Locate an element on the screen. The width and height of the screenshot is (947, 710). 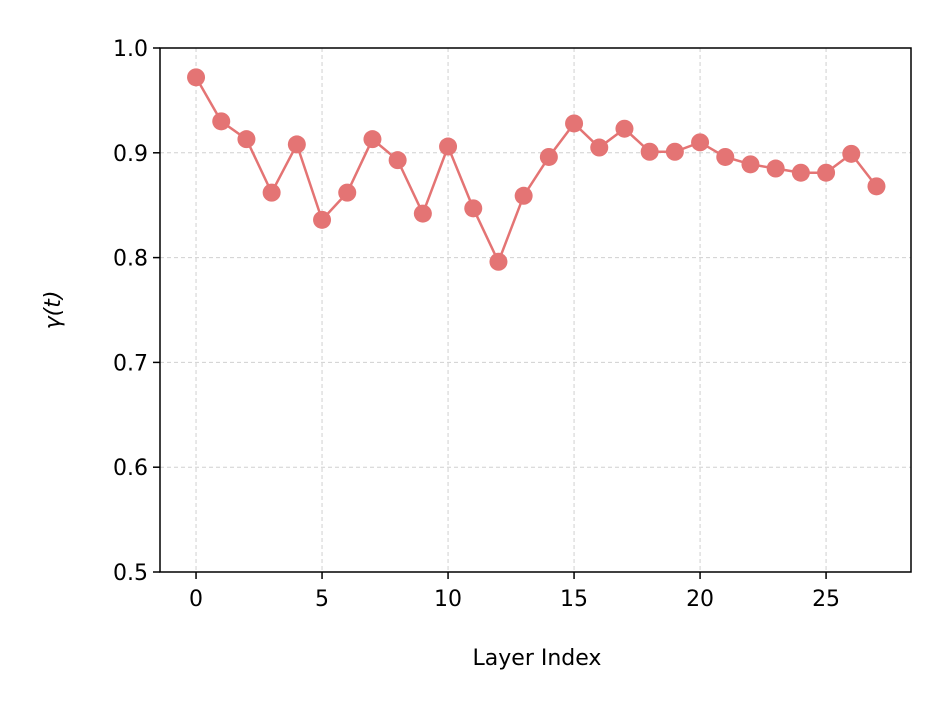
y-tick-label: 0.9 is located at coordinates (130, 154).